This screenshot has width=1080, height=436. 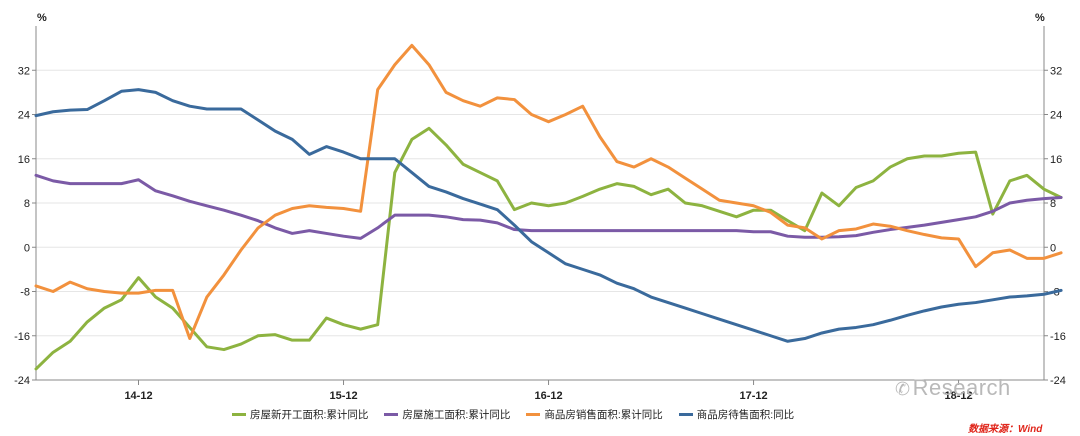 I want to click on legend-item-sales: 商品房销售面积:累计同比, so click(x=594, y=414).